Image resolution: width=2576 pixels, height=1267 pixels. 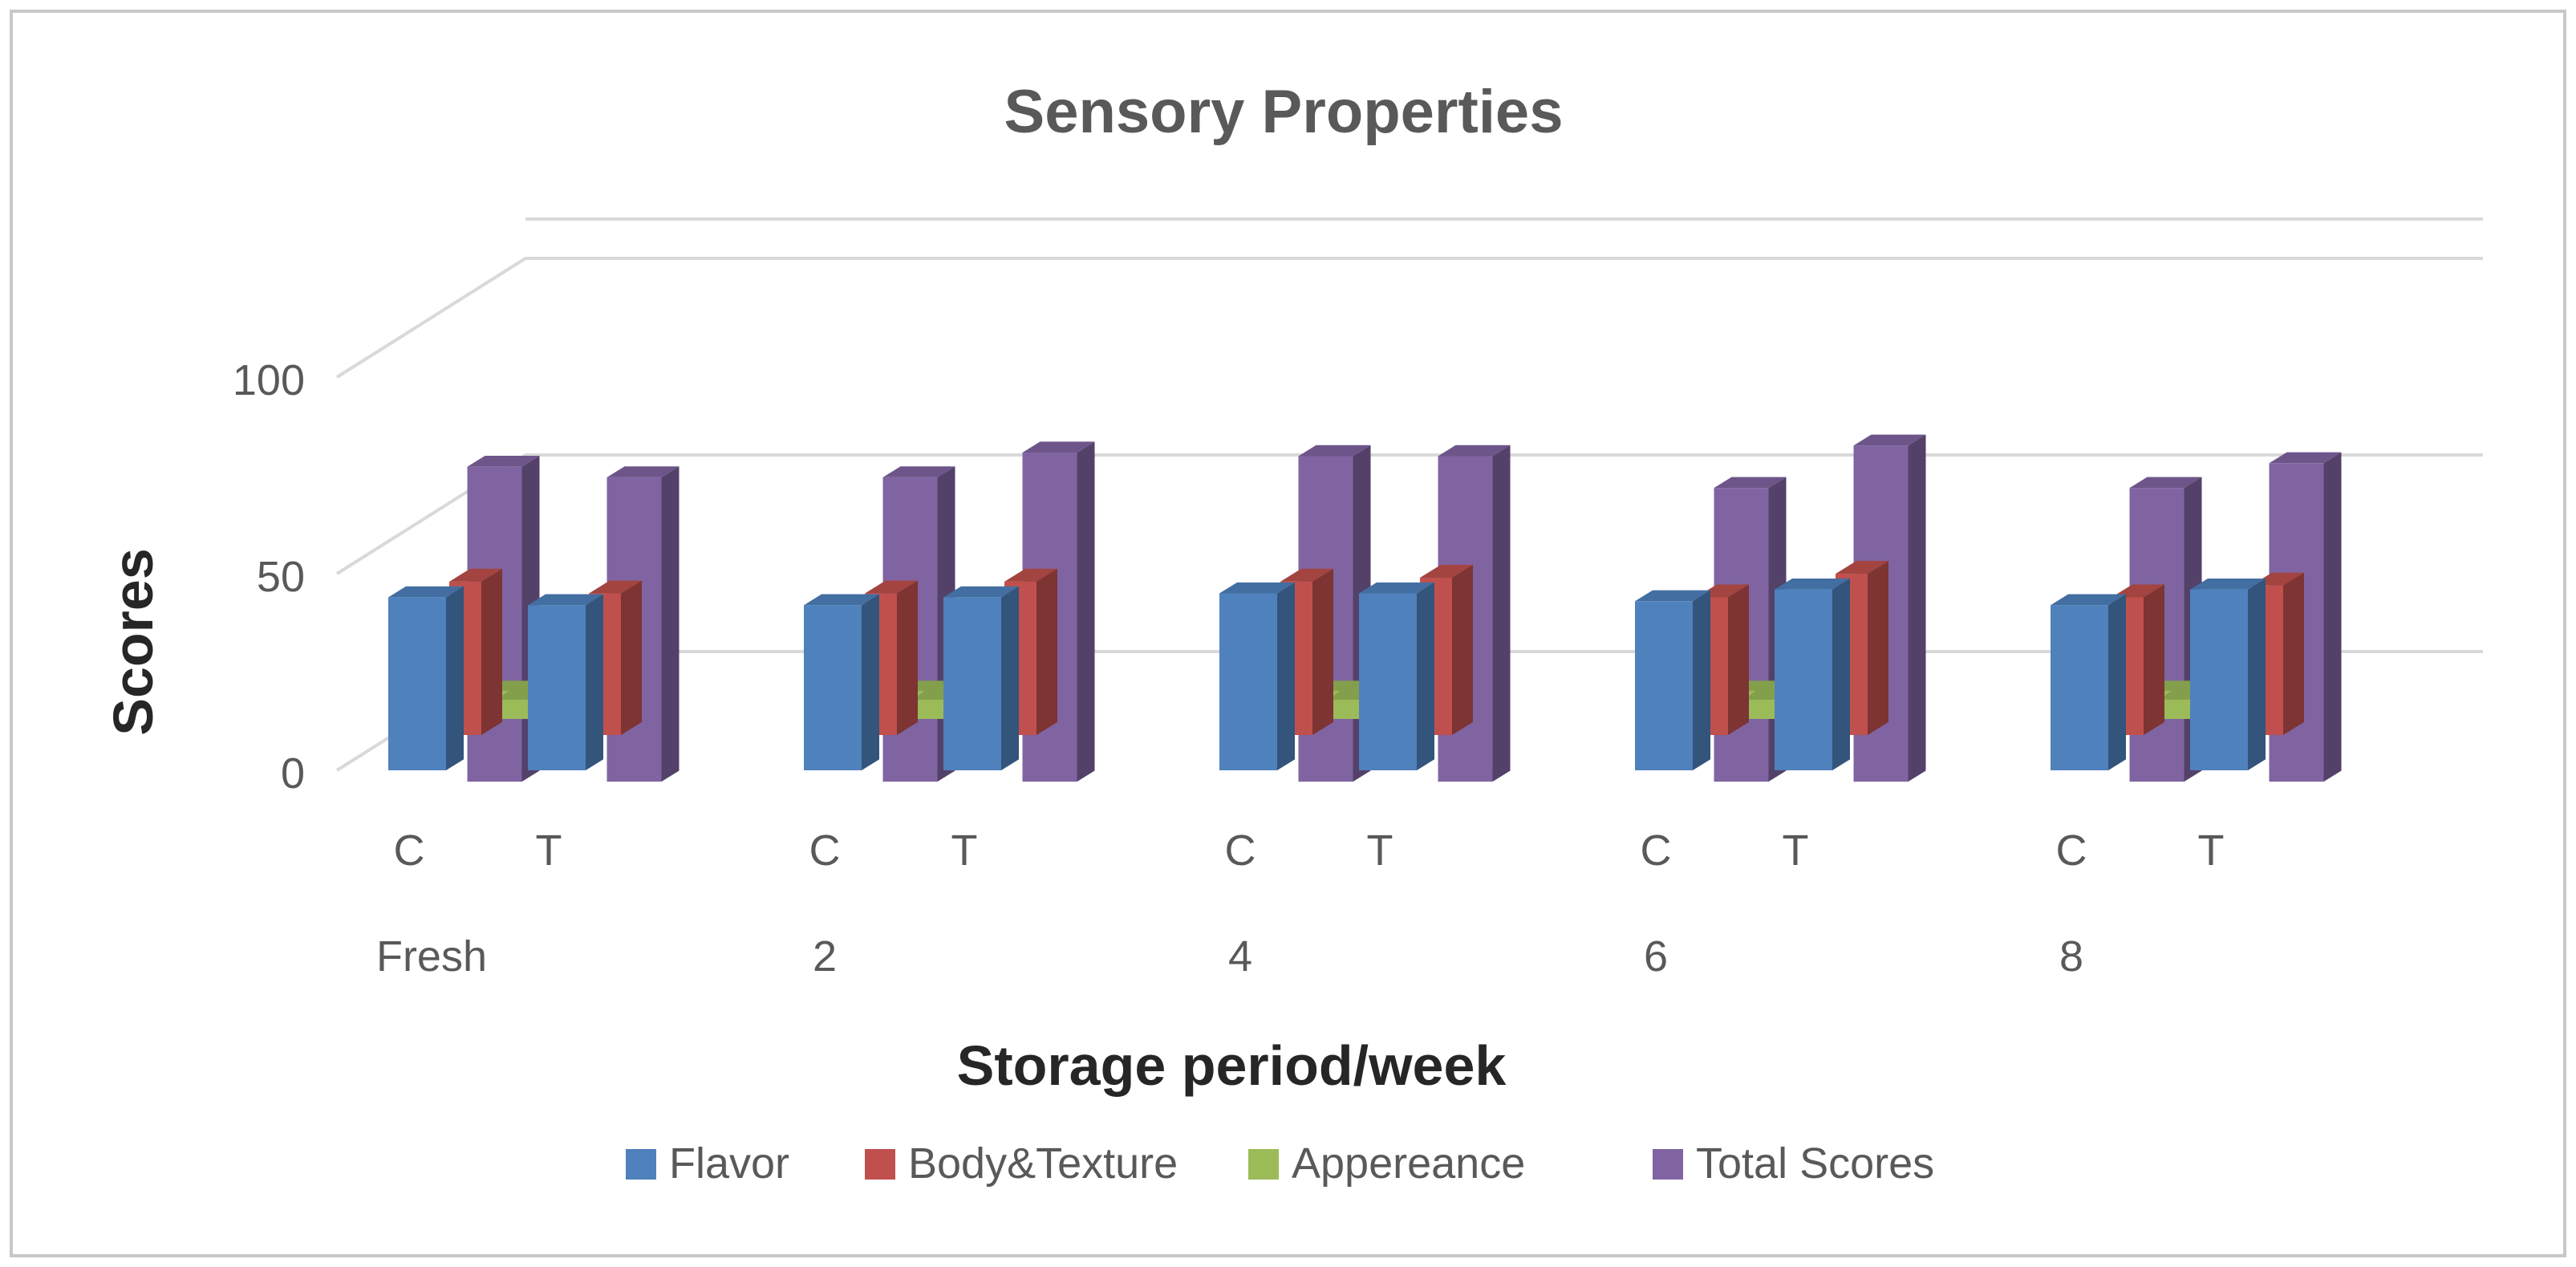 I want to click on legend-label: Body&Texture, so click(x=1043, y=1163).